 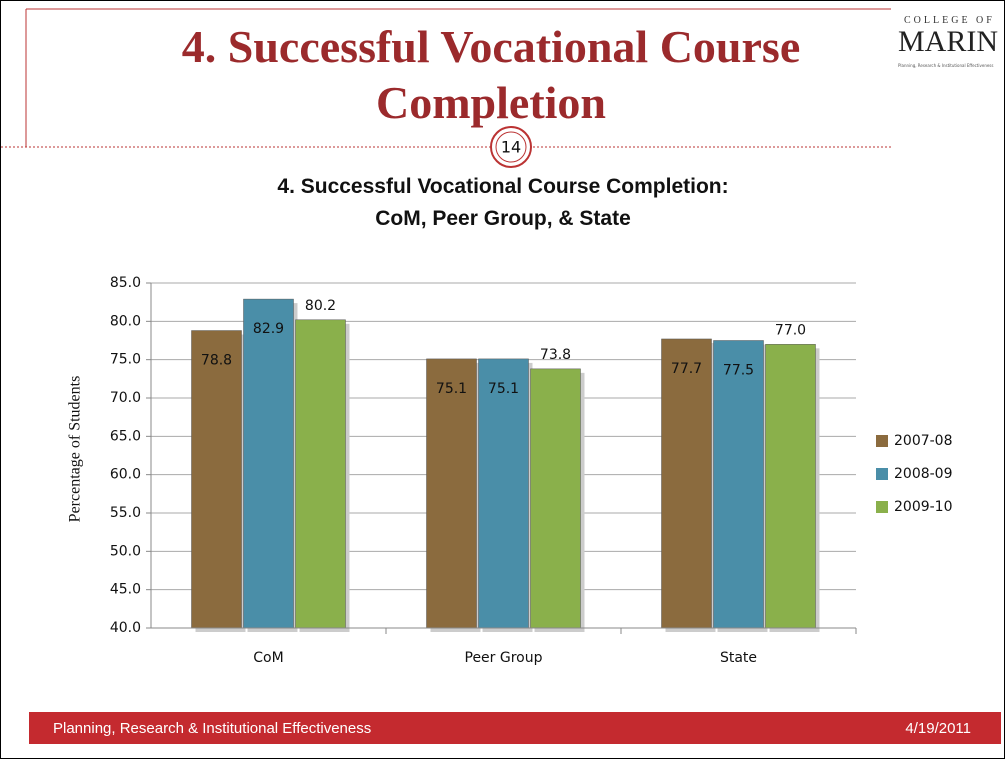 What do you see at coordinates (125, 628) in the screenshot?
I see `y-tick-label: 40.0` at bounding box center [125, 628].